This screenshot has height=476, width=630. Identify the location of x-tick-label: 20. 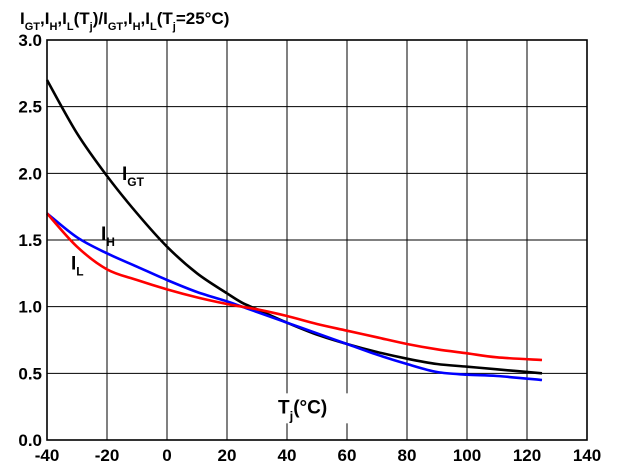
(227, 455).